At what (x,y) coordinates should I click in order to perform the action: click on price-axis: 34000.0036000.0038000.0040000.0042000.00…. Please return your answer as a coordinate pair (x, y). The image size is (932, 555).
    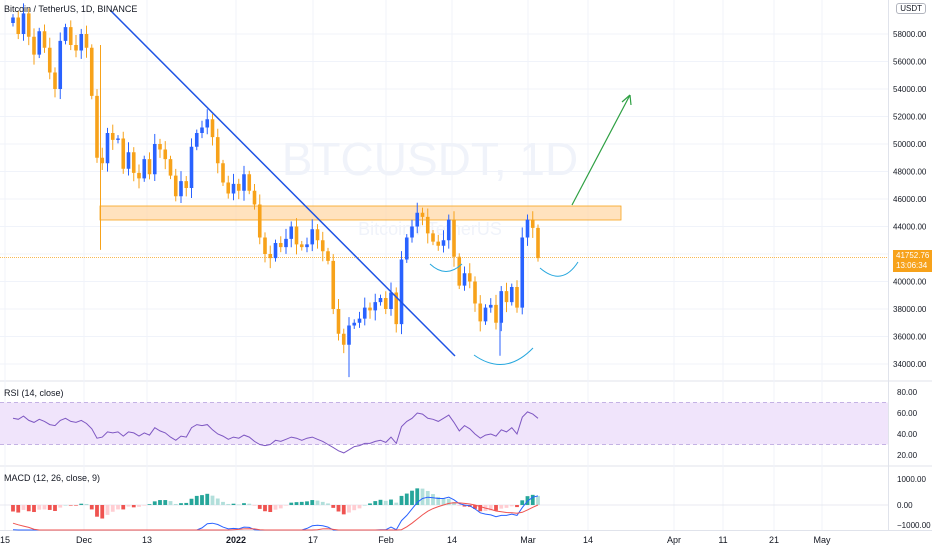
    Looking at the image, I should click on (912, 280).